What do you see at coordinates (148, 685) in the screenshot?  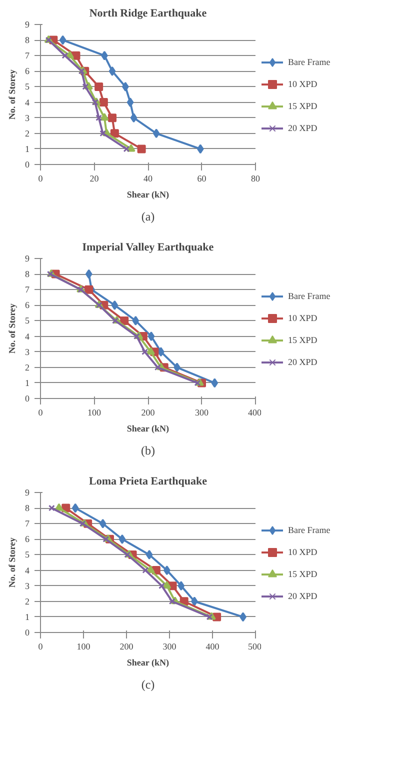 I see `text: (c)` at bounding box center [148, 685].